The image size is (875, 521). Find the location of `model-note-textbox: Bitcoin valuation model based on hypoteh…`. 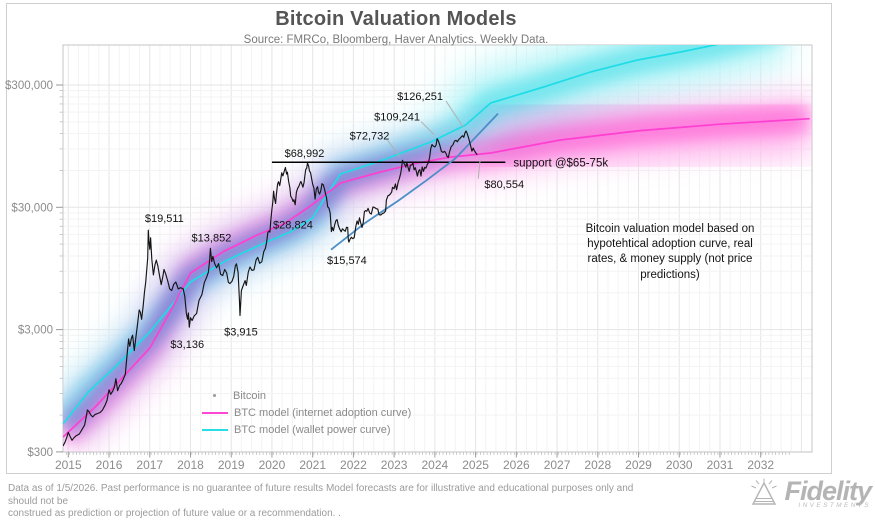

model-note-textbox: Bitcoin valuation model based on hypoteh… is located at coordinates (670, 252).